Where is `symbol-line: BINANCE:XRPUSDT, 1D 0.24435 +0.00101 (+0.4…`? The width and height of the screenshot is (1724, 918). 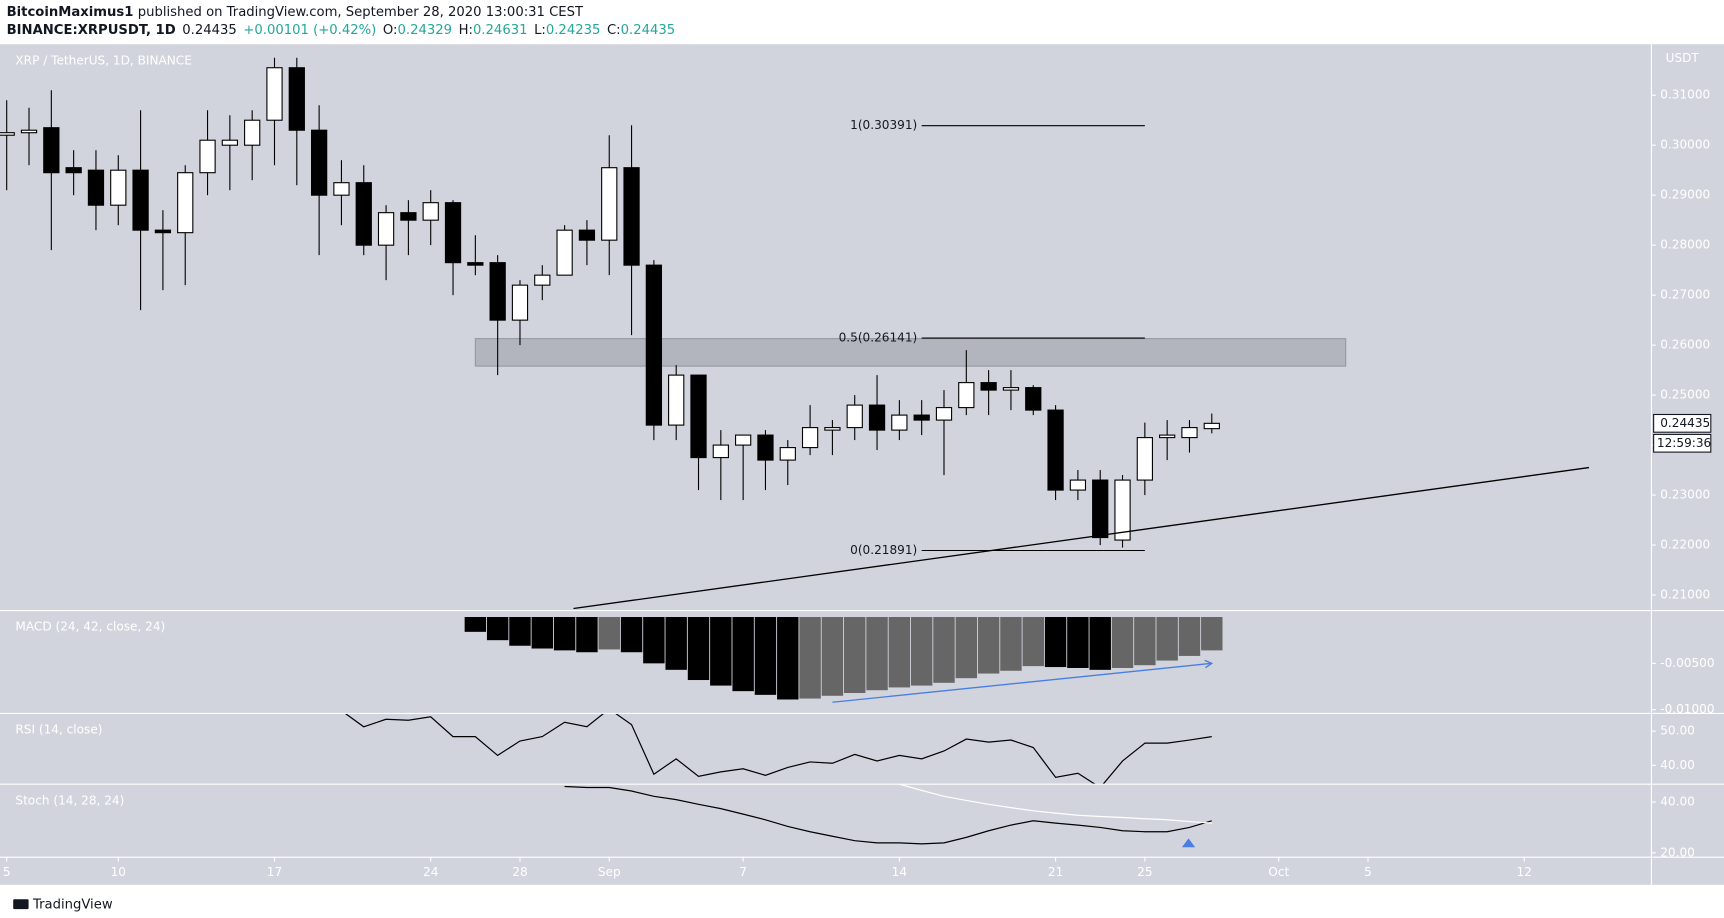
symbol-line: BINANCE:XRPUSDT, 1D 0.24435 +0.00101 (+0.4… is located at coordinates (341, 30).